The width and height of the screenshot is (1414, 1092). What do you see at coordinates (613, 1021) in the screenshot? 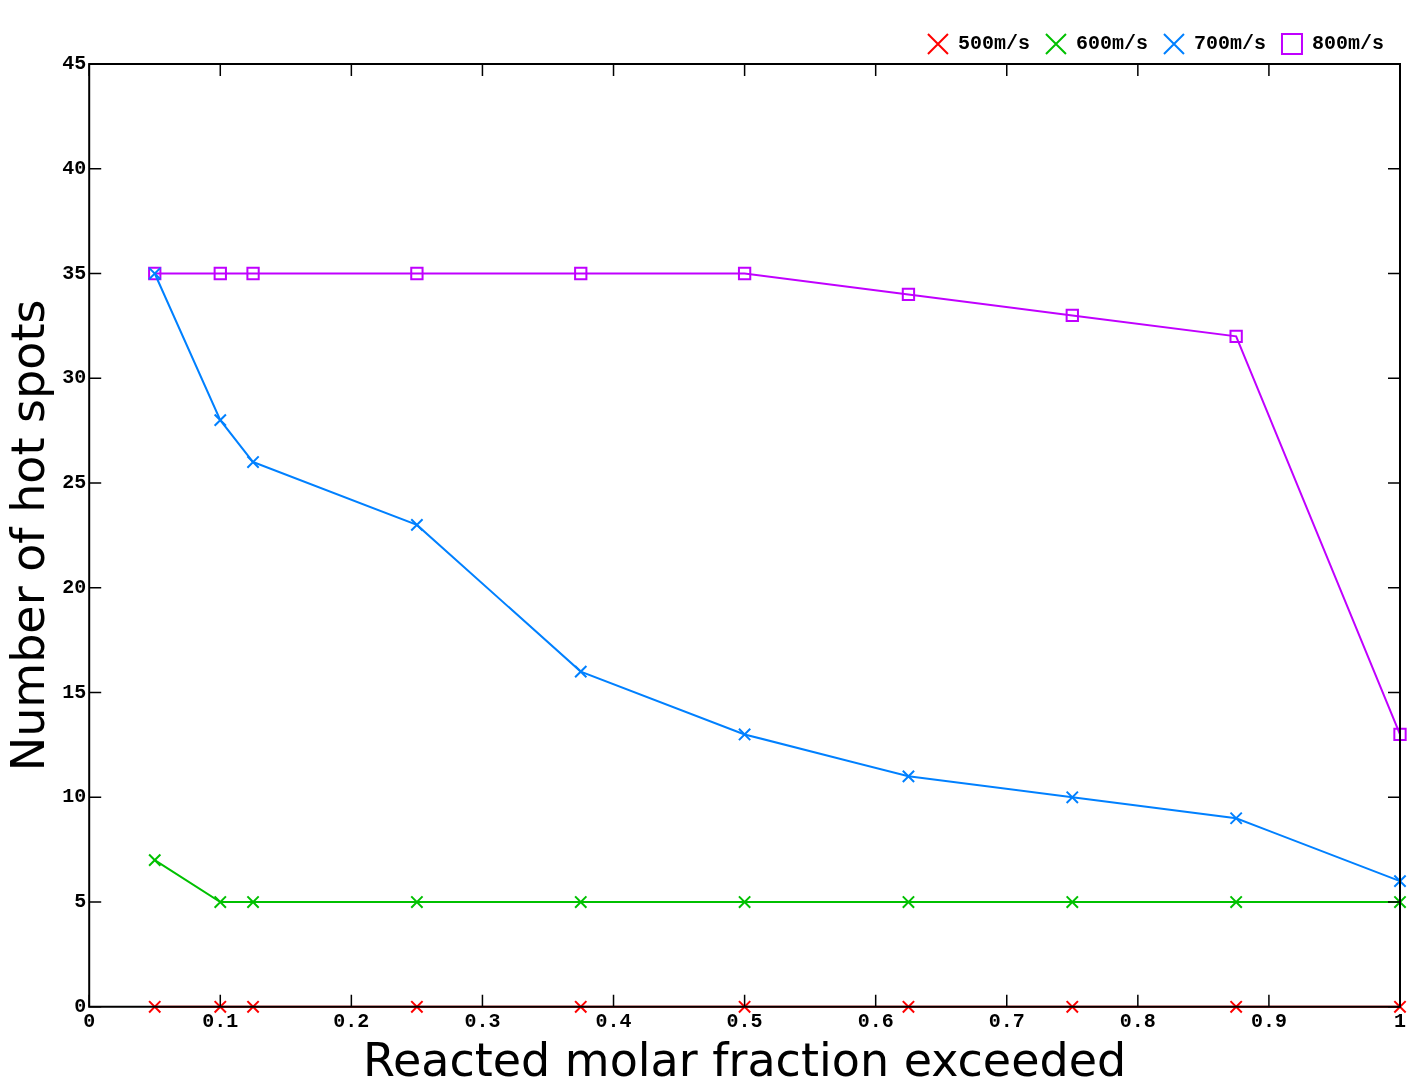
I see `x-tick-label: 0.4` at bounding box center [613, 1021].